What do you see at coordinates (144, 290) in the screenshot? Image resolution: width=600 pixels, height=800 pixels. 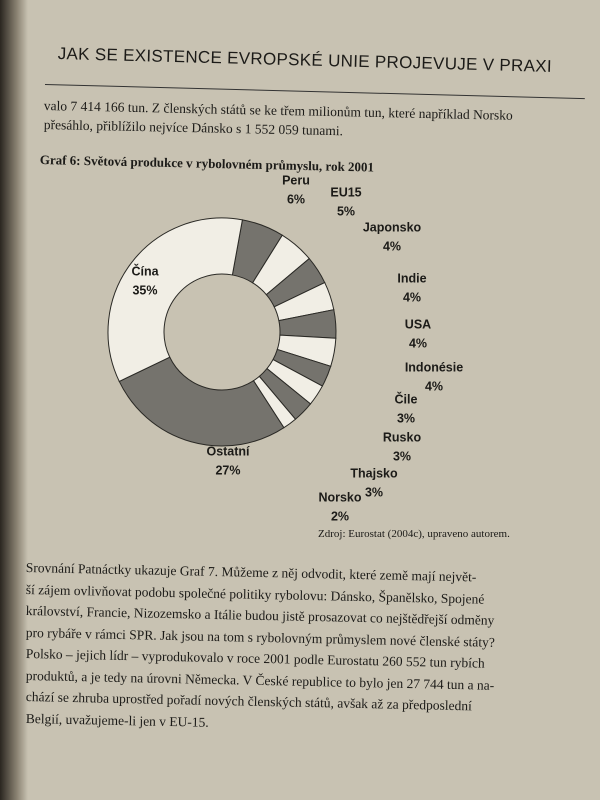 I see `slice-value-label: 35%` at bounding box center [144, 290].